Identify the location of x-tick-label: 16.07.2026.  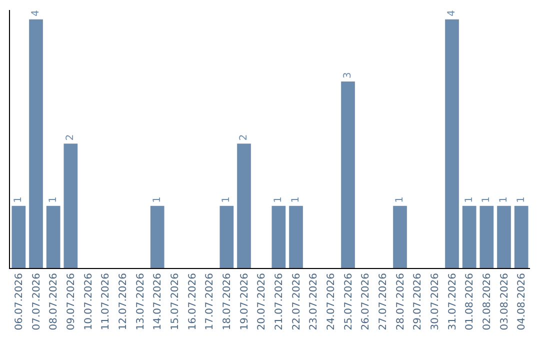
(192, 301).